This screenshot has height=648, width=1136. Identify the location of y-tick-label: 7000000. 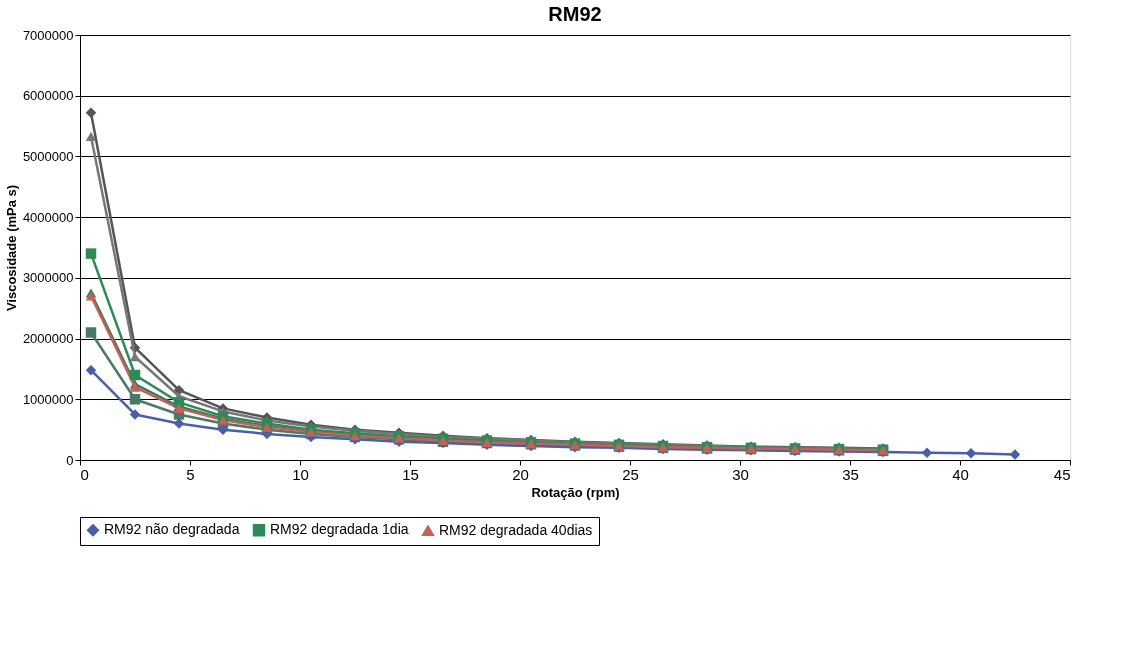
(48, 35).